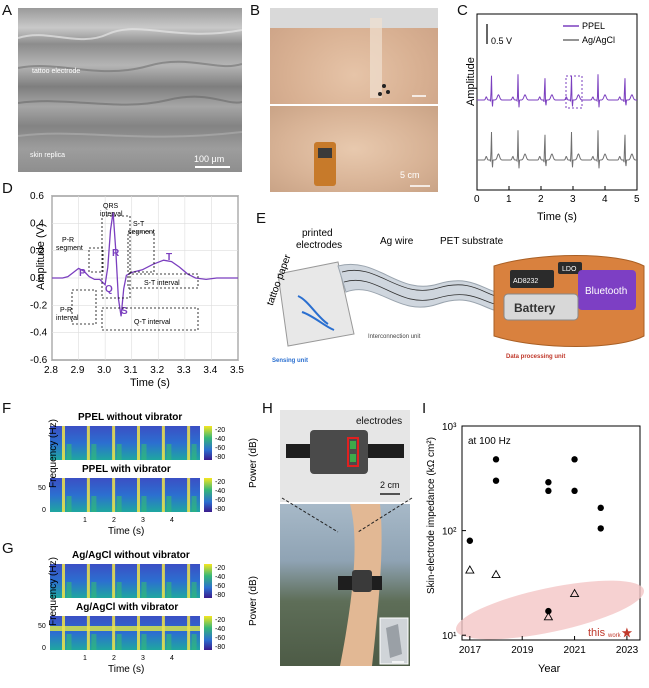 The width and height of the screenshot is (649, 688). Describe the element at coordinates (290, 361) in the screenshot. I see `sensing-unit-label: Sensing unit` at that location.